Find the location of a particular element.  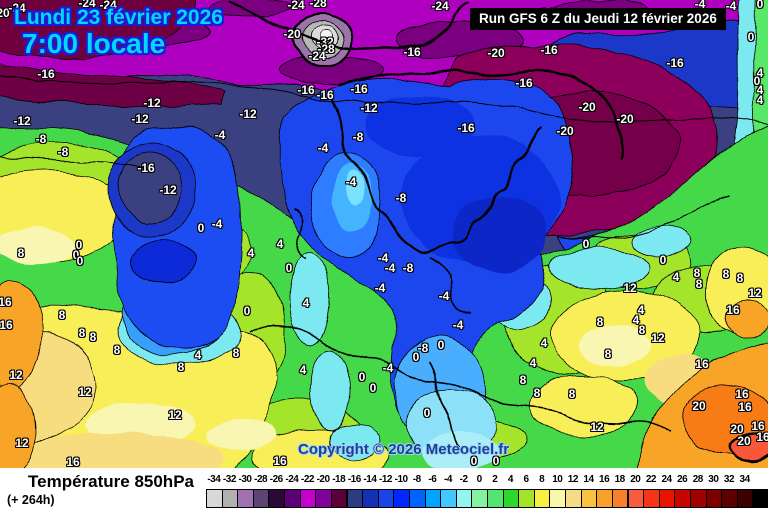

legend-tick-label: 2 is located at coordinates (495, 479).